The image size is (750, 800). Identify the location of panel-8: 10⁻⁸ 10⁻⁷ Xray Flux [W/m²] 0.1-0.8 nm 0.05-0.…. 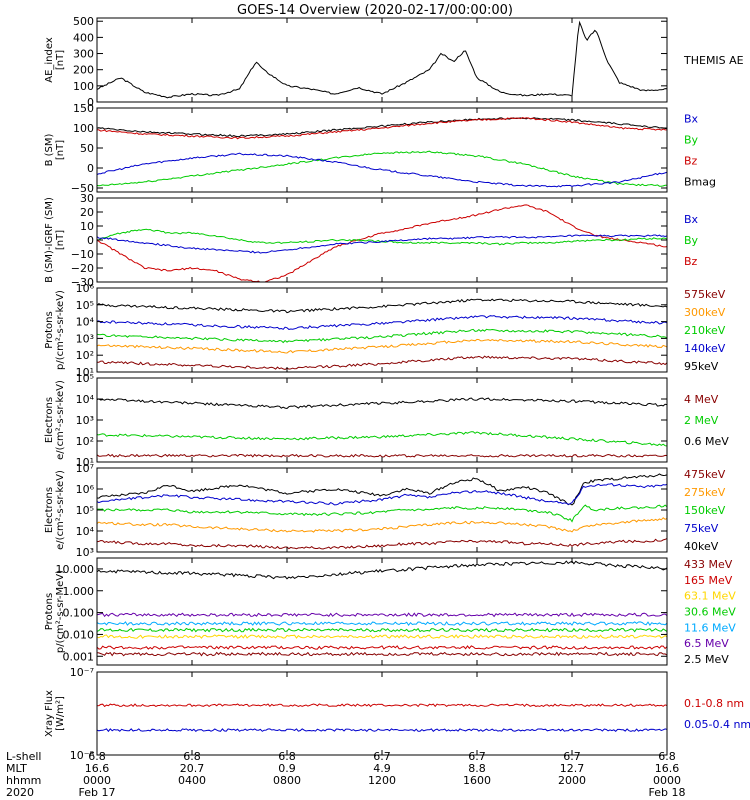
(397, 714).